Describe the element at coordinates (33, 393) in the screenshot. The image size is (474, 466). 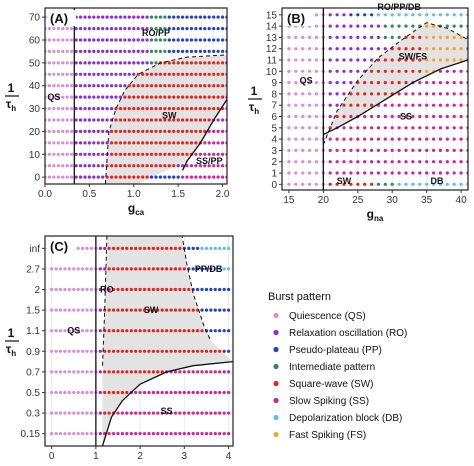
I see `y-tick-label: 0.5` at that location.